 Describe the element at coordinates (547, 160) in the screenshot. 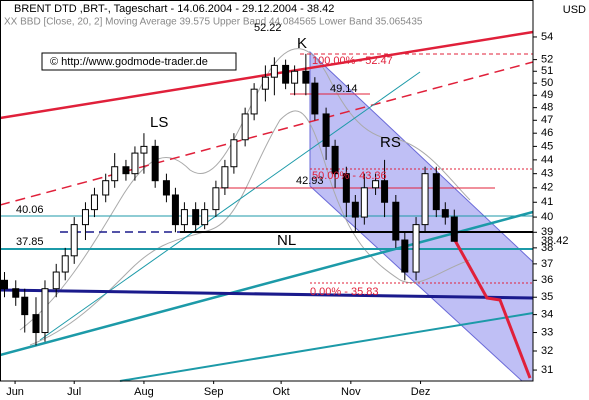

I see `y-tick-label: 44` at that location.